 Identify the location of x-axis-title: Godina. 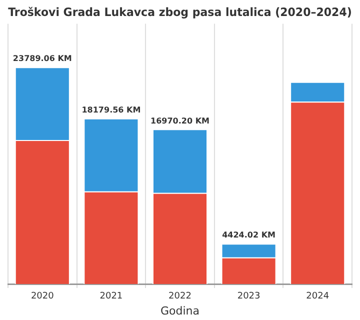
(180, 311).